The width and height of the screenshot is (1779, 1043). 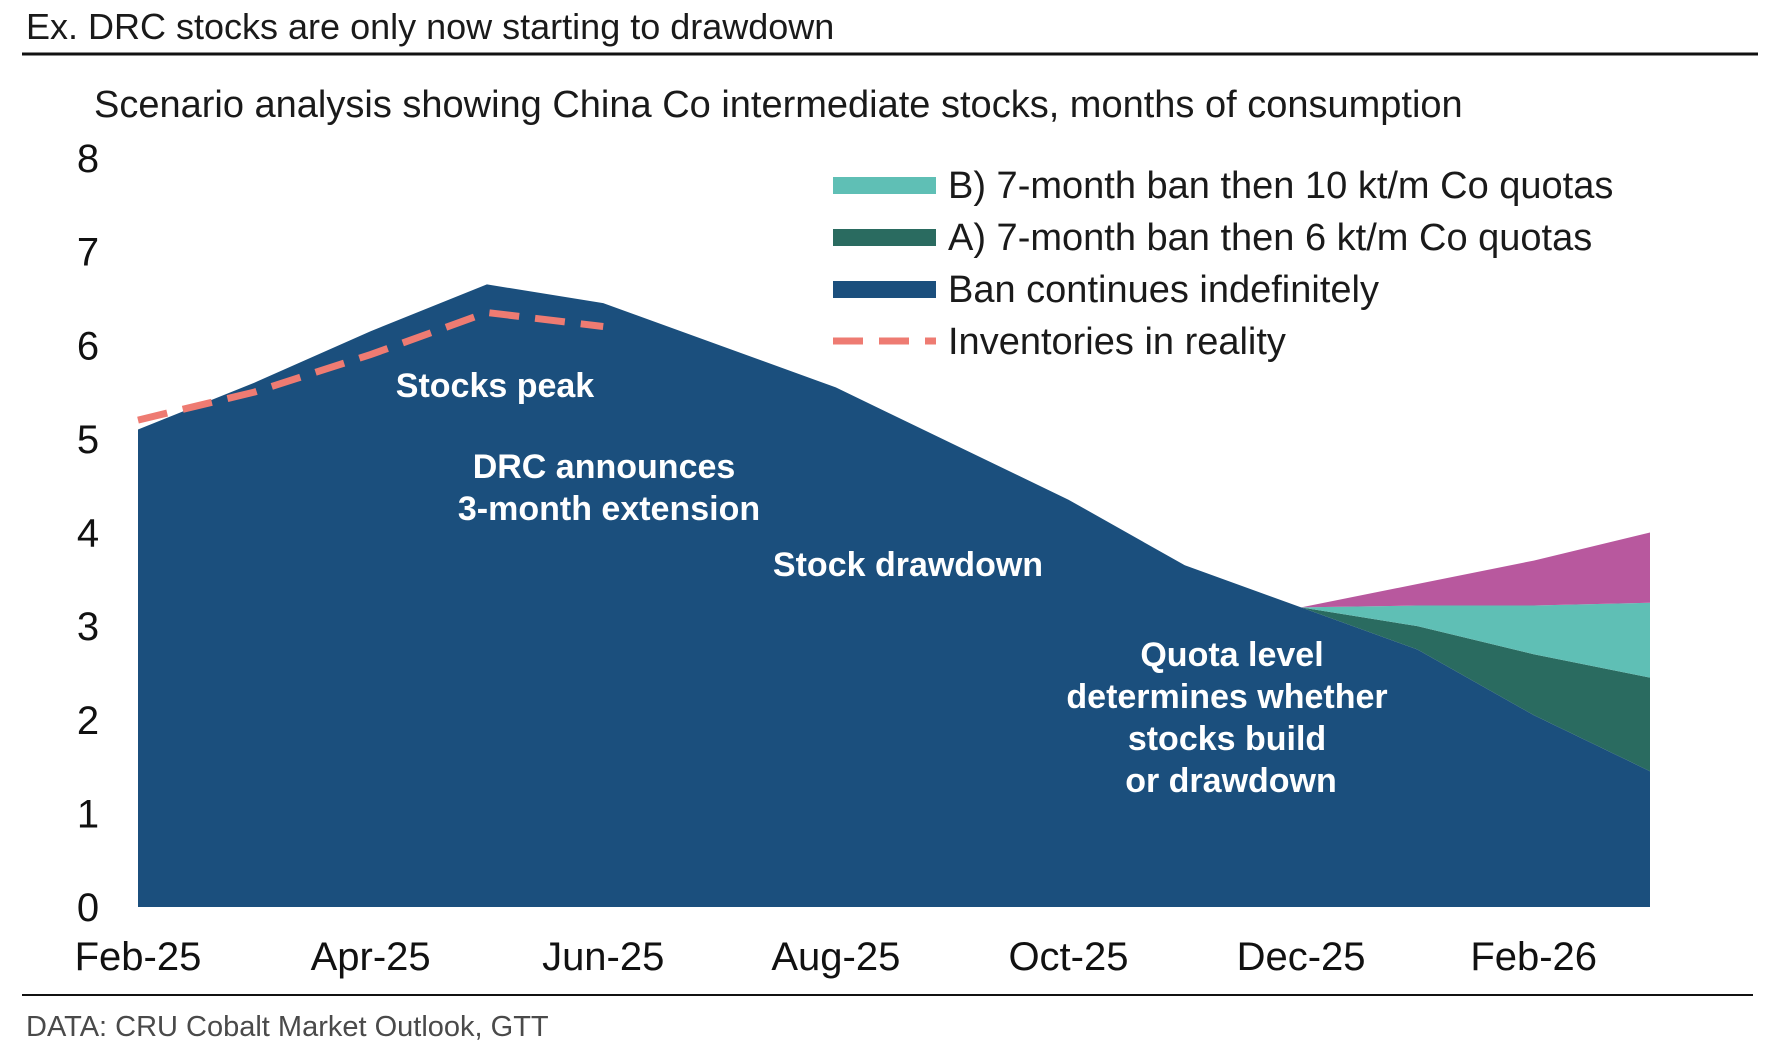 What do you see at coordinates (88, 627) in the screenshot?
I see `y-tick-label: 3` at bounding box center [88, 627].